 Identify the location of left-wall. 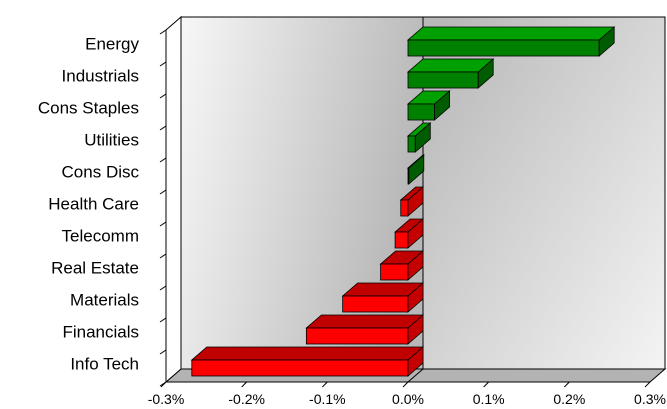
(173, 199).